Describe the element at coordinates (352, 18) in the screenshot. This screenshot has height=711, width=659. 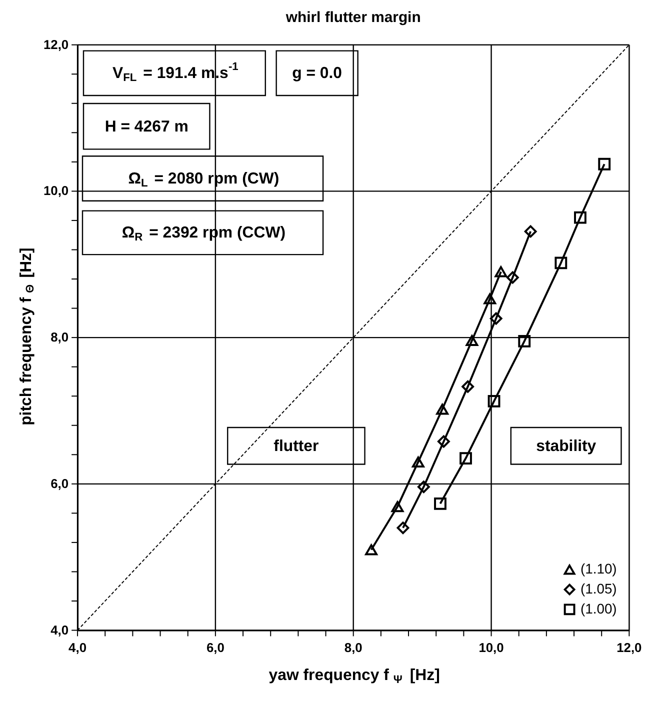
I see `chart-title: whirl flutter margin` at that location.